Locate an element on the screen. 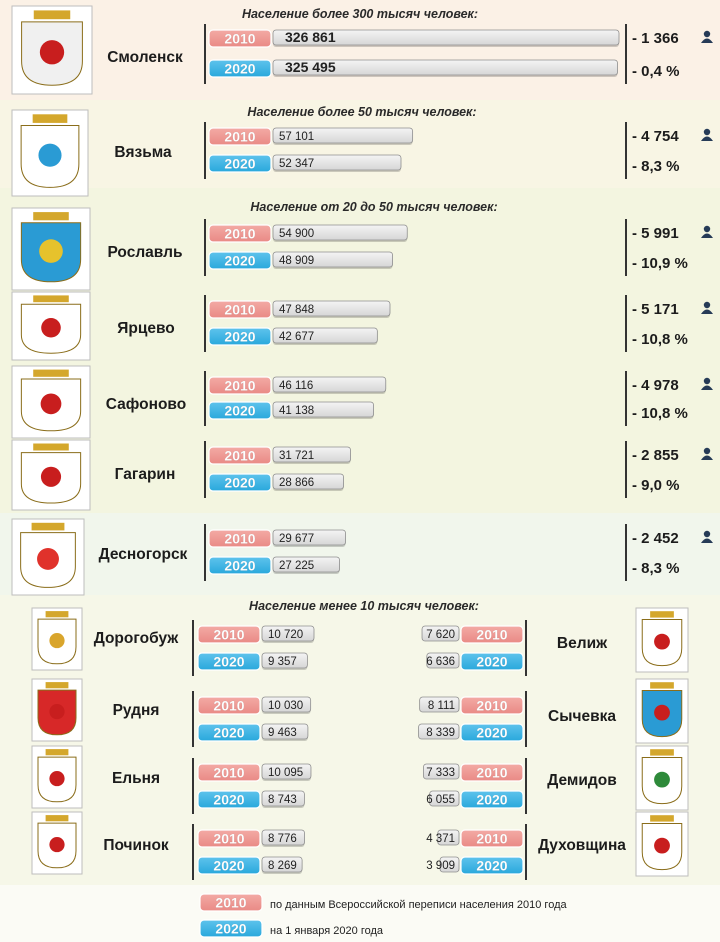 This screenshot has width=720, height=942. year-badge-2010-city-1: 2010 is located at coordinates (240, 38).